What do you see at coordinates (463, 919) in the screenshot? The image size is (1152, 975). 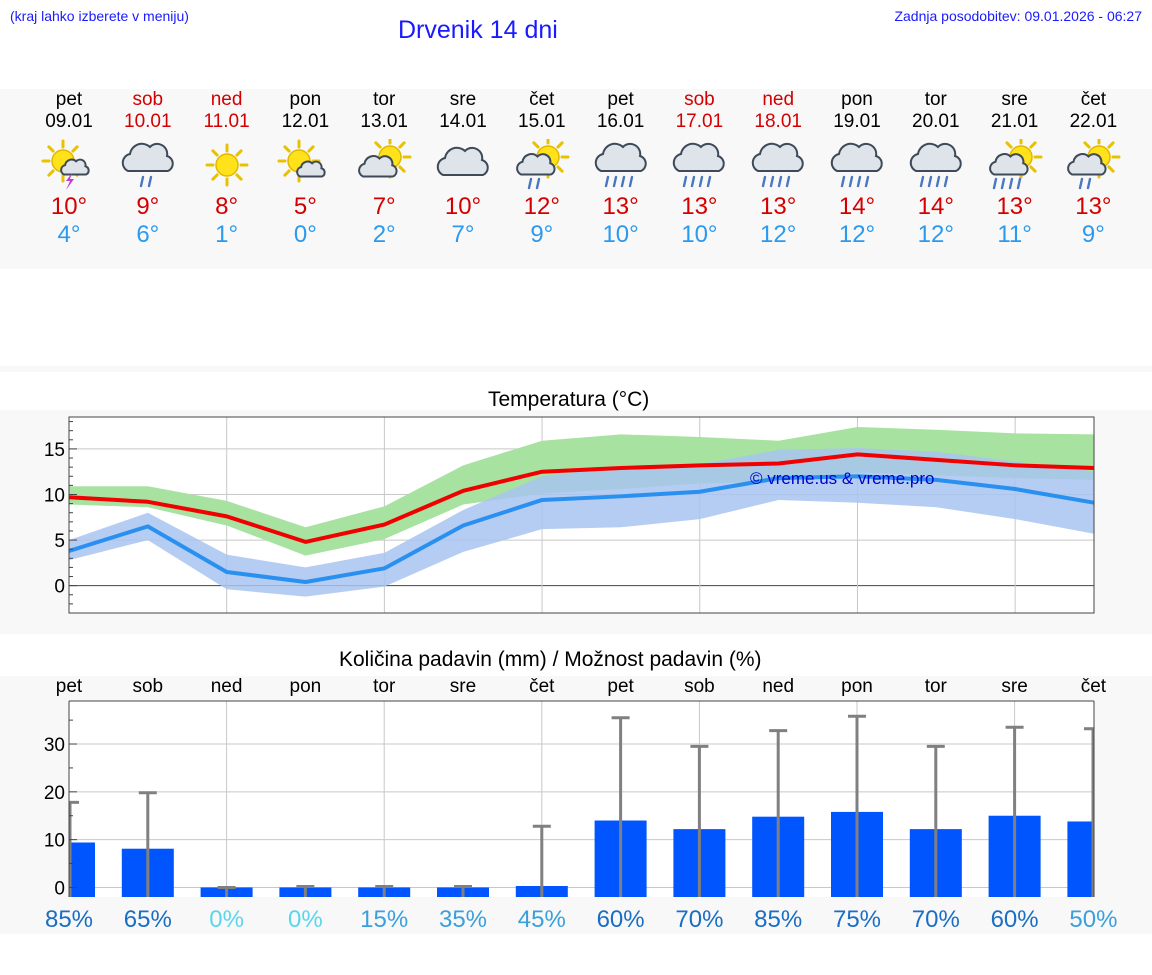 I see `precipitation-probability: 35%` at bounding box center [463, 919].